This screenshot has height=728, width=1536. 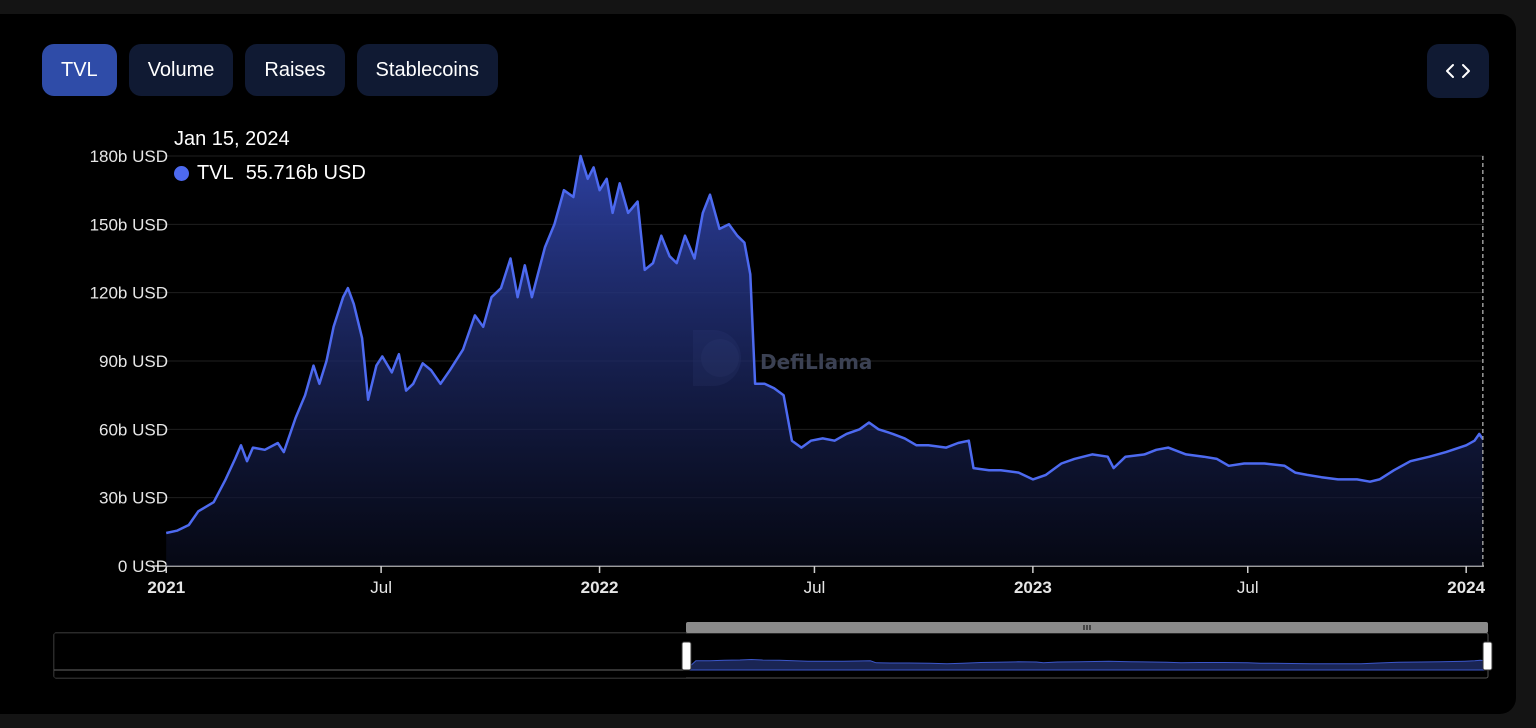 I want to click on y-tick-label: 60b USD, so click(x=133, y=429).